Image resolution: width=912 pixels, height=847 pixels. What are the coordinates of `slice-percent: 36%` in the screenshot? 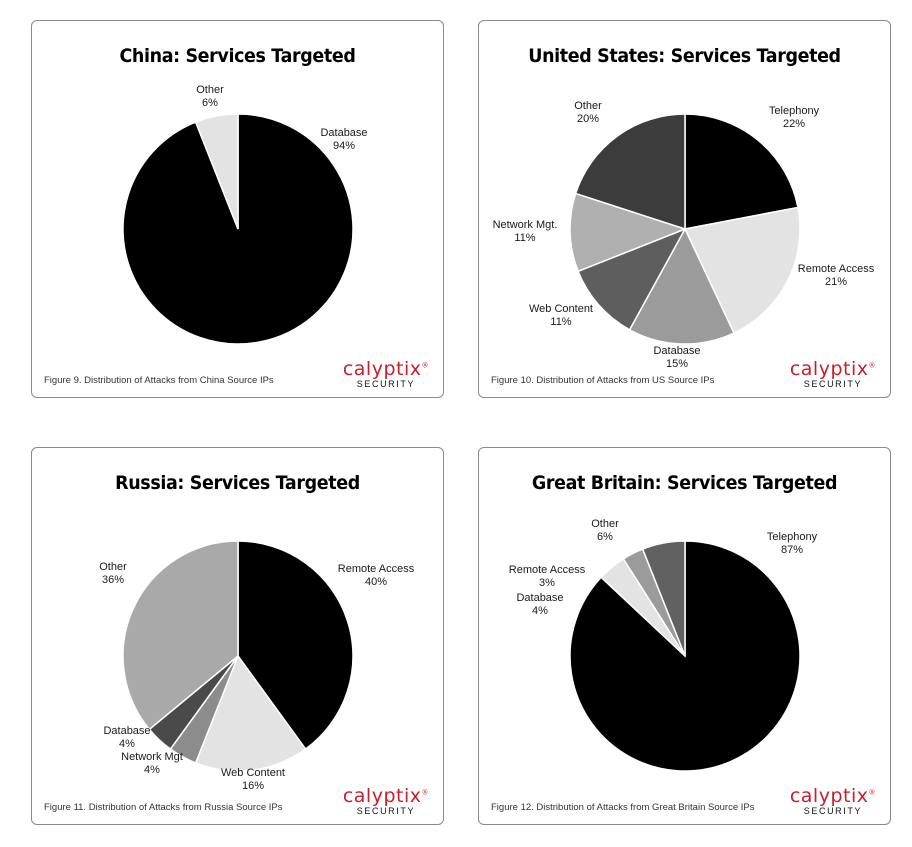 It's located at (113, 580).